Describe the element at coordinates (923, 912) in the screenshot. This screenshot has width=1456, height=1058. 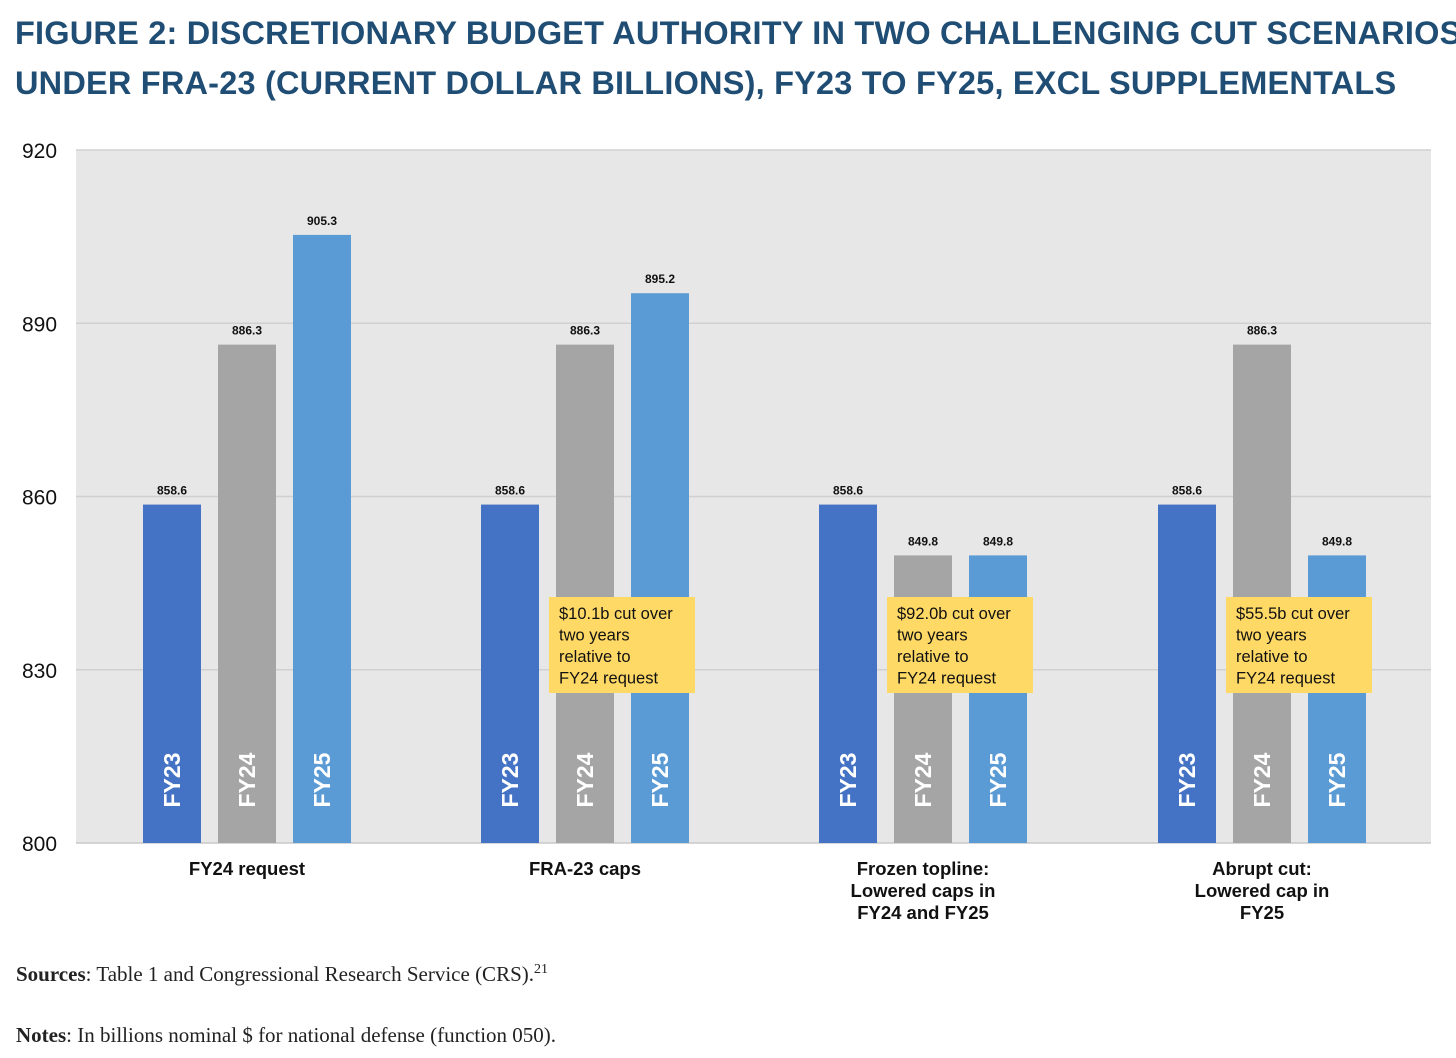
I see `x-category-label: FY24 and FY25` at that location.